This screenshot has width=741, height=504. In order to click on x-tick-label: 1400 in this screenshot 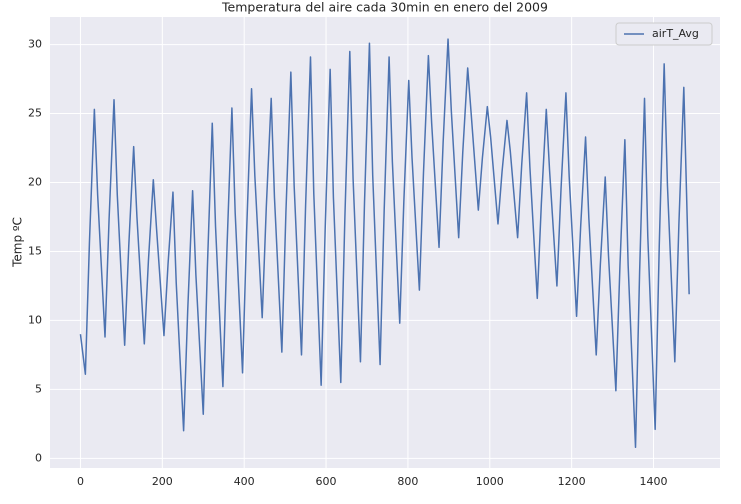, I will do `click(654, 481)`.